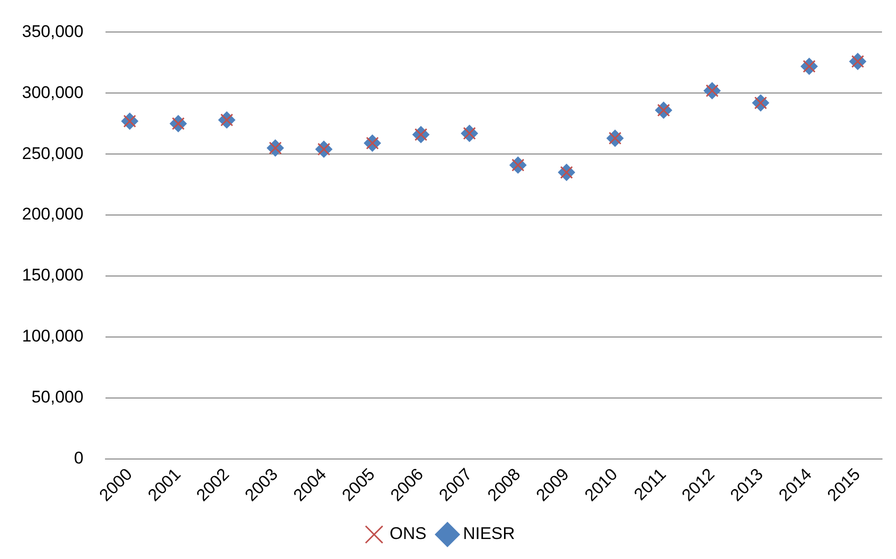 The width and height of the screenshot is (896, 559). I want to click on y-tick-label: 50,000, so click(57, 397).